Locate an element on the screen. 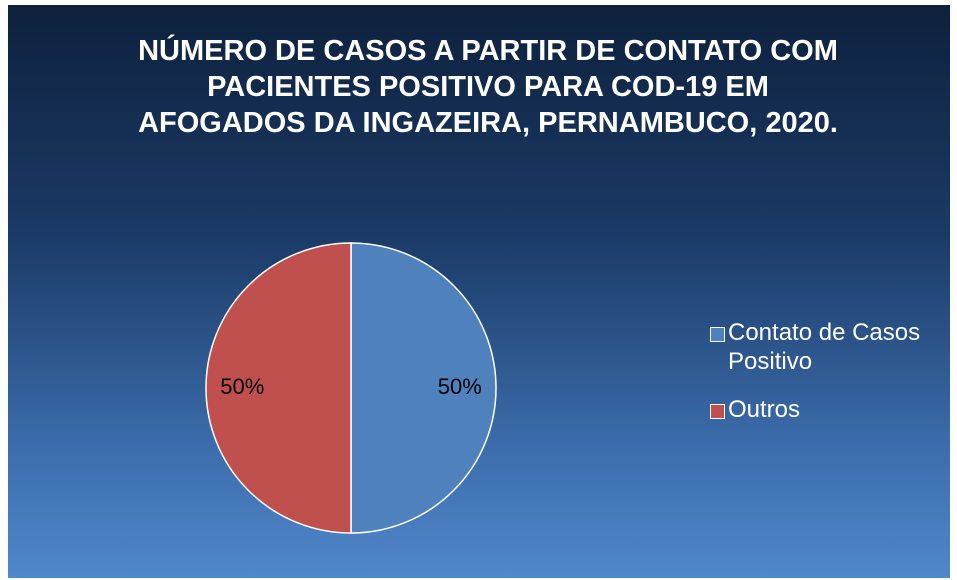 The width and height of the screenshot is (957, 580). legend-label: Outros is located at coordinates (764, 409).